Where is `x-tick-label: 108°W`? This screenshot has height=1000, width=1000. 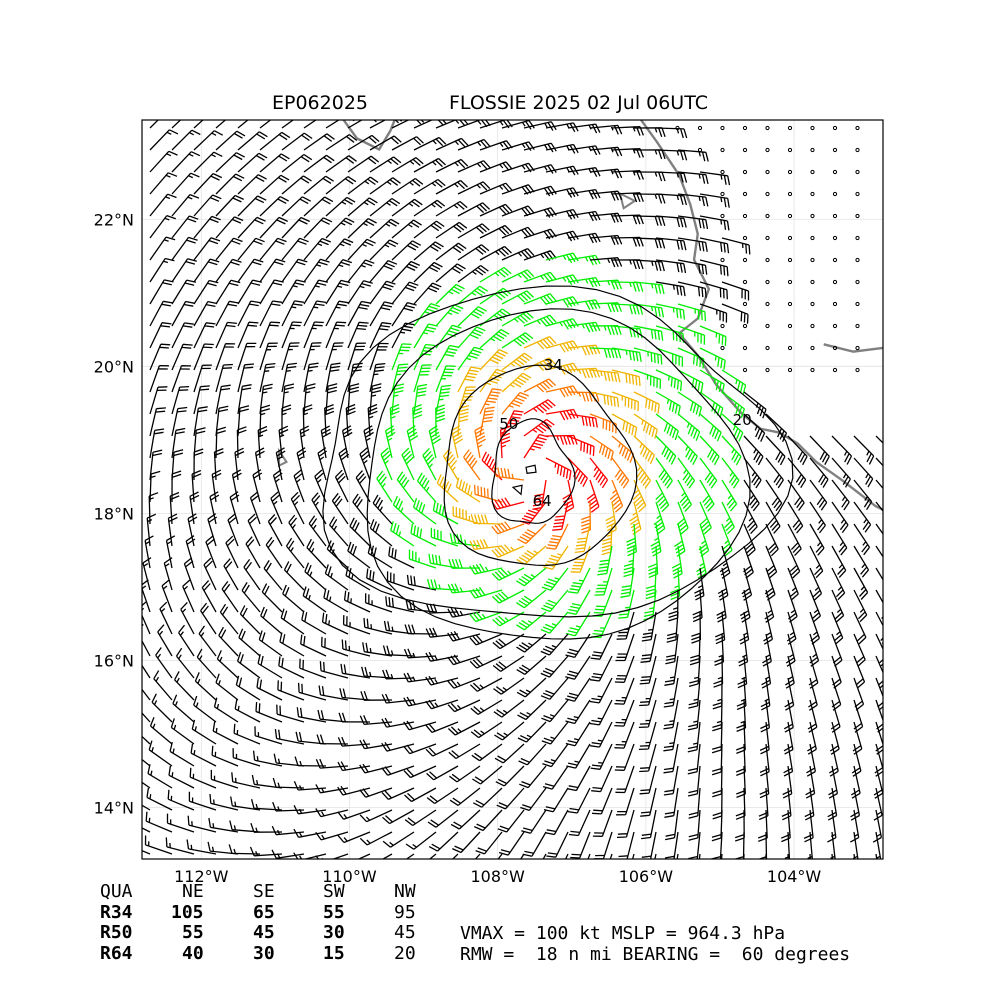 x-tick-label: 108°W is located at coordinates (498, 876).